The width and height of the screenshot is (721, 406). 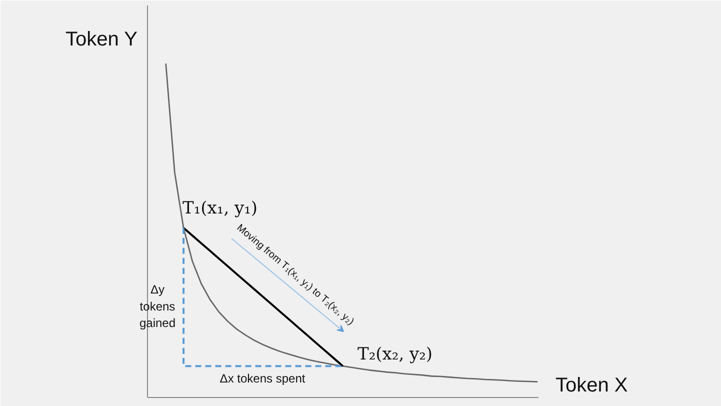 I want to click on x-axis-title: Token X, so click(x=592, y=385).